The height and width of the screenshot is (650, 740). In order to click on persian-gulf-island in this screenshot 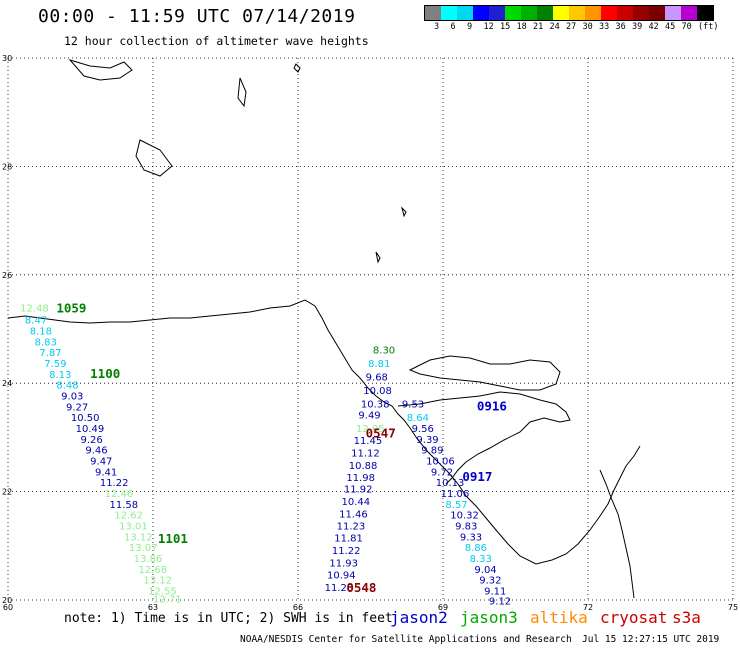, I will do `click(242, 92)`.